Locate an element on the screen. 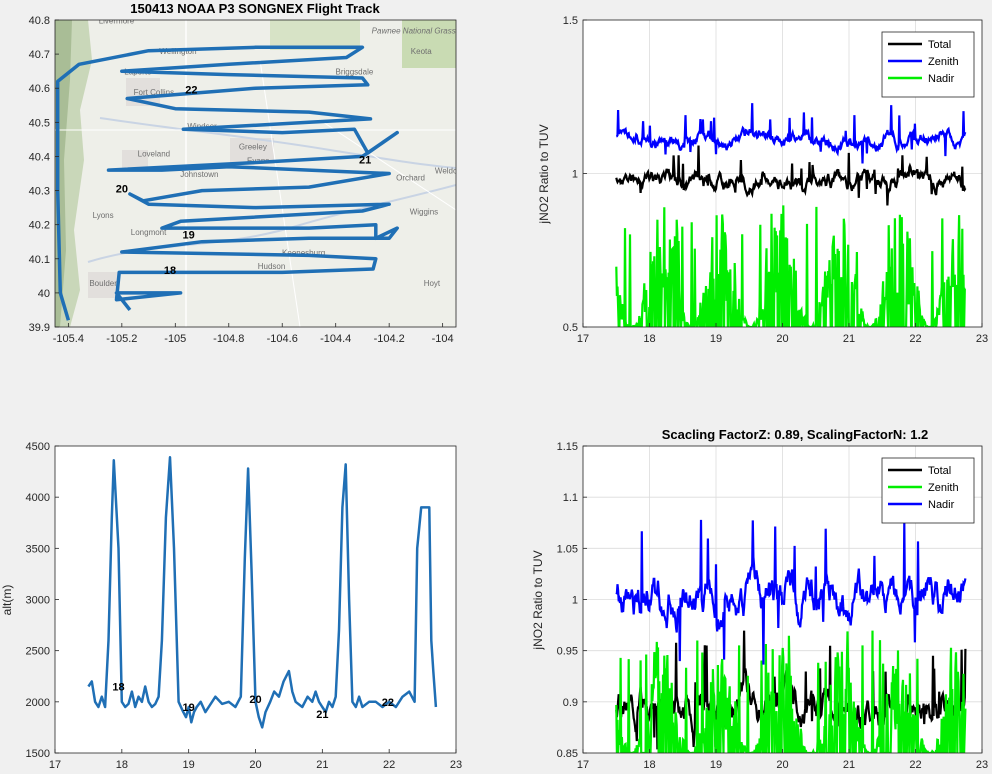  y-tick-label: 2500 is located at coordinates (38, 652).